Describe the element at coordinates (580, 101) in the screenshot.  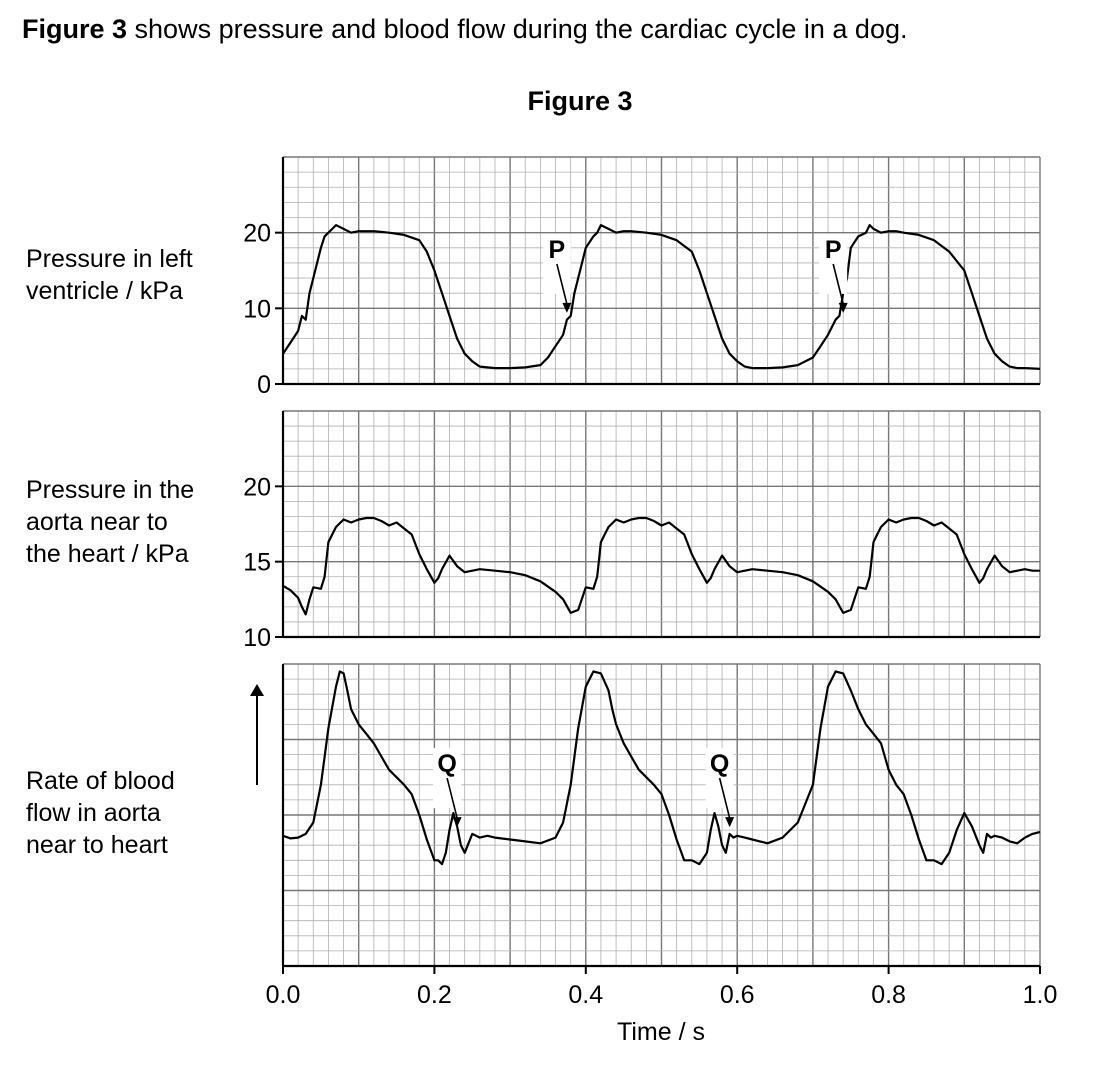
I see `figure-title: Figure 3` at that location.